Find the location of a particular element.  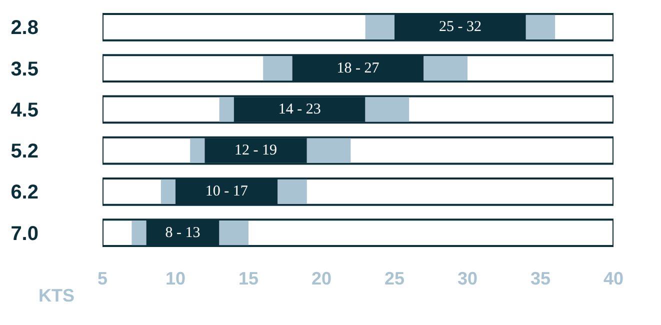

y-tick-label: 6.2 is located at coordinates (24, 193).